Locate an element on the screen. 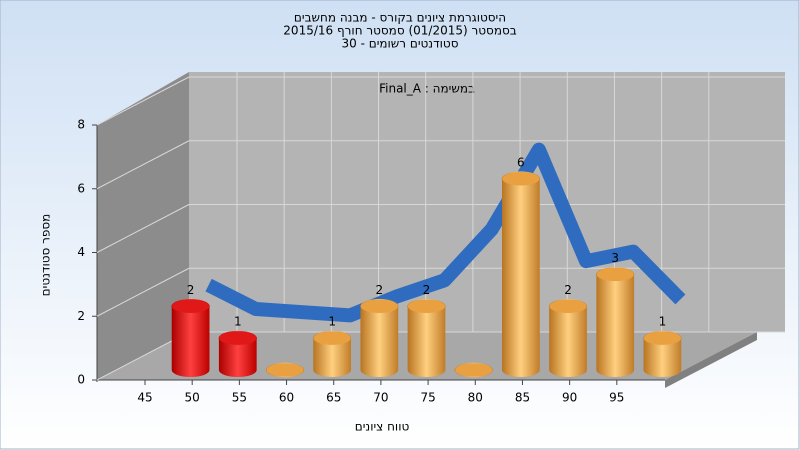 This screenshot has width=800, height=450. x-tick-label: 70 is located at coordinates (380, 398).